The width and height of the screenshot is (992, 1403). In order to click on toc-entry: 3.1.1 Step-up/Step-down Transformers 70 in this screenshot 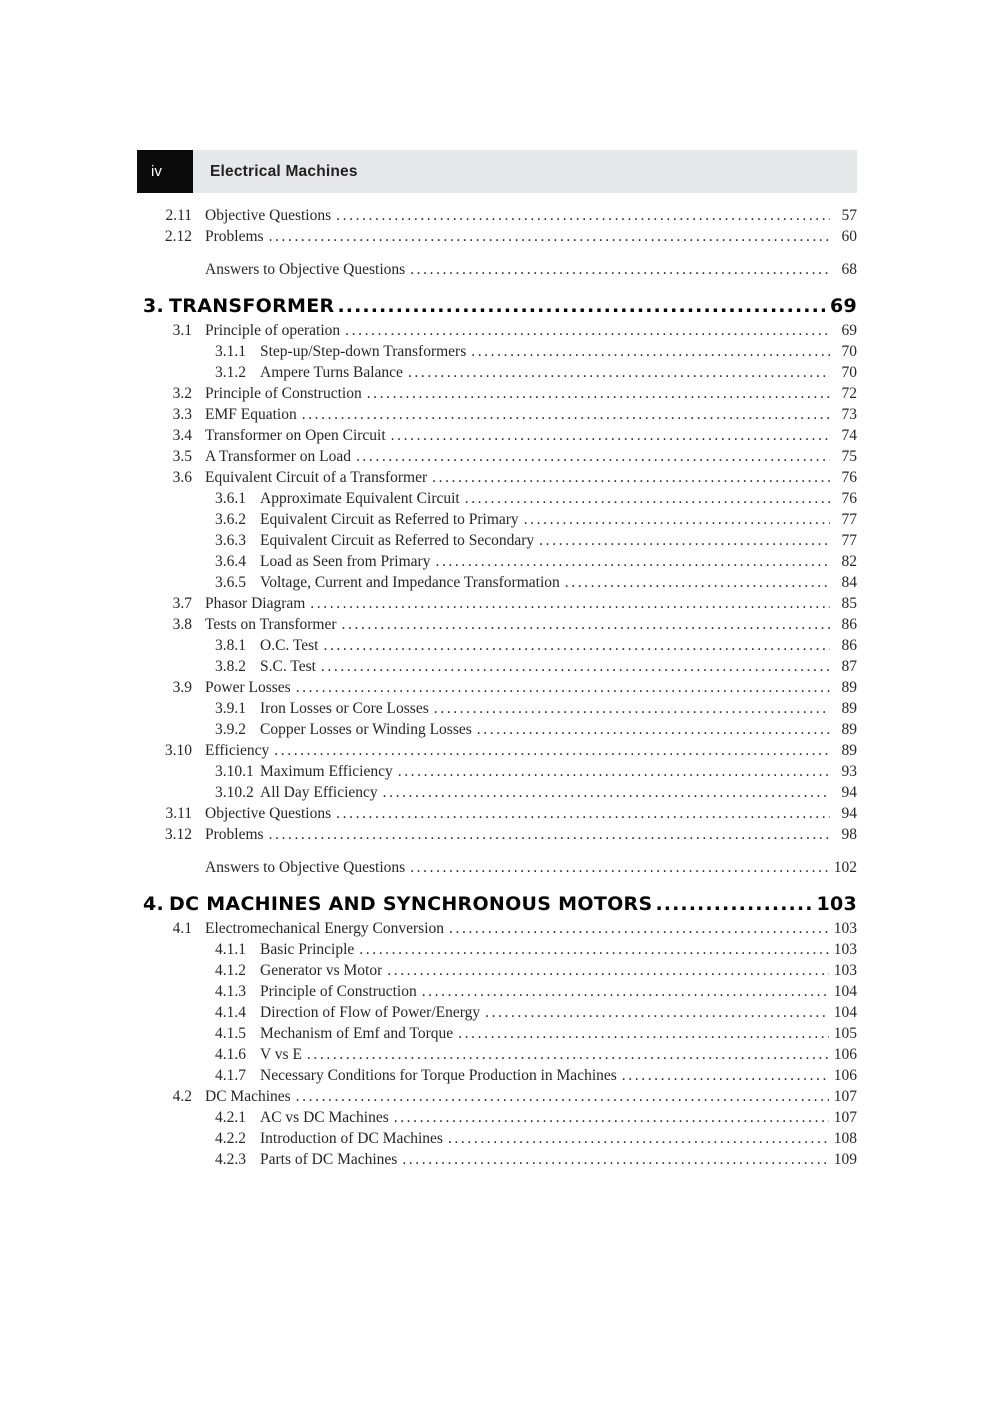, I will do `click(497, 351)`.